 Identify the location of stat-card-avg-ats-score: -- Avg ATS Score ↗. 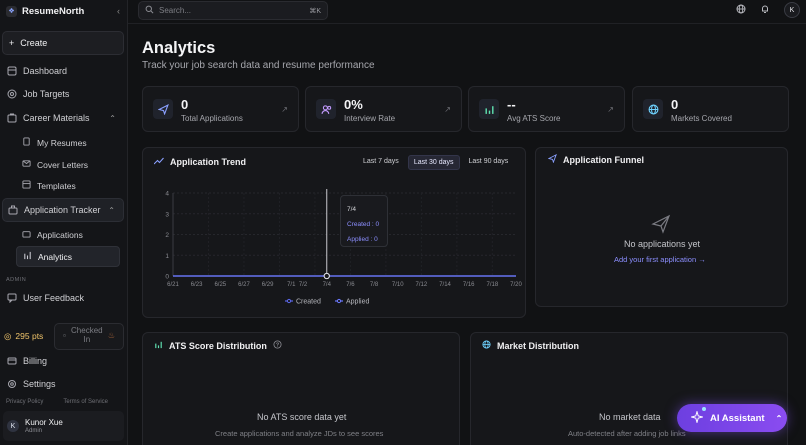
(546, 109).